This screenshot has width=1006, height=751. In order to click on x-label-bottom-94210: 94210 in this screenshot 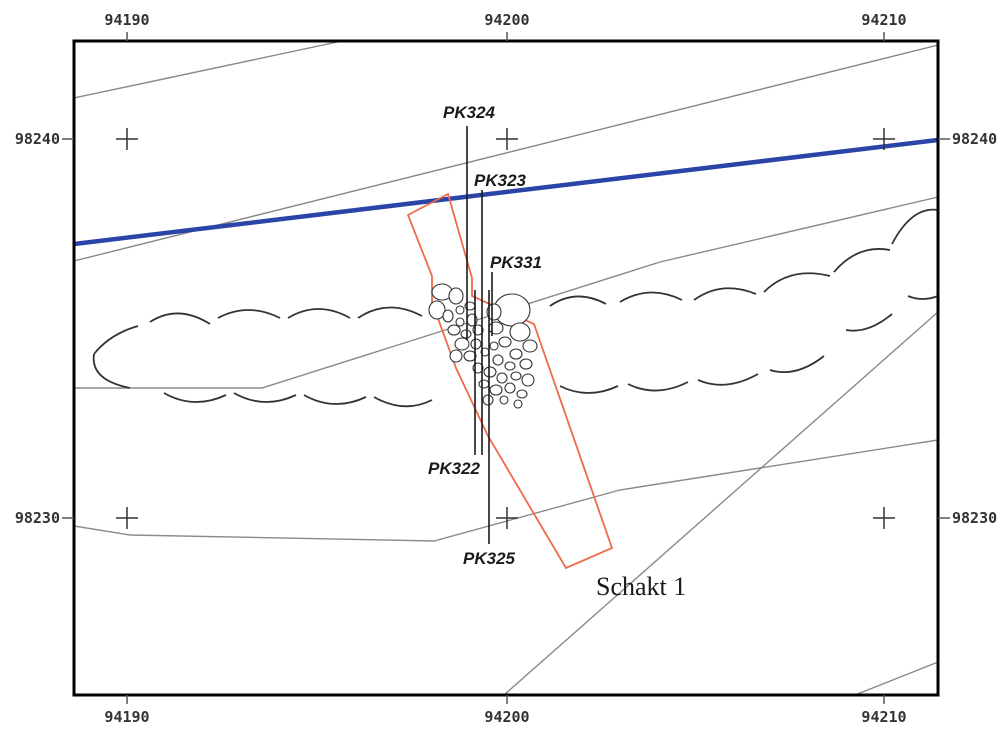, I will do `click(883, 717)`.